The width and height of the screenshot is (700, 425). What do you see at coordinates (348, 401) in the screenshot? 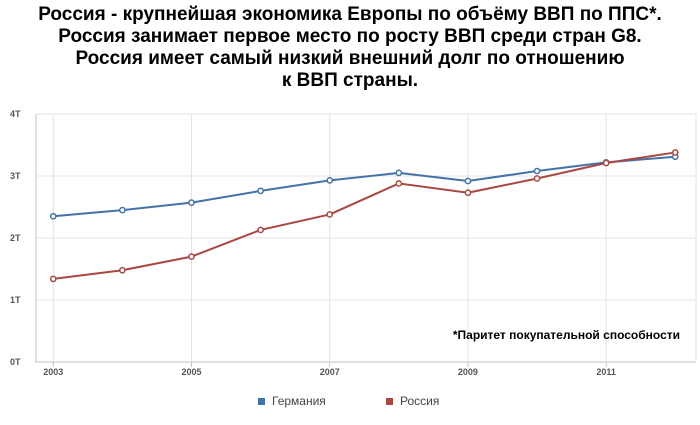
I see `chart-legend: Германия Россия` at bounding box center [348, 401].